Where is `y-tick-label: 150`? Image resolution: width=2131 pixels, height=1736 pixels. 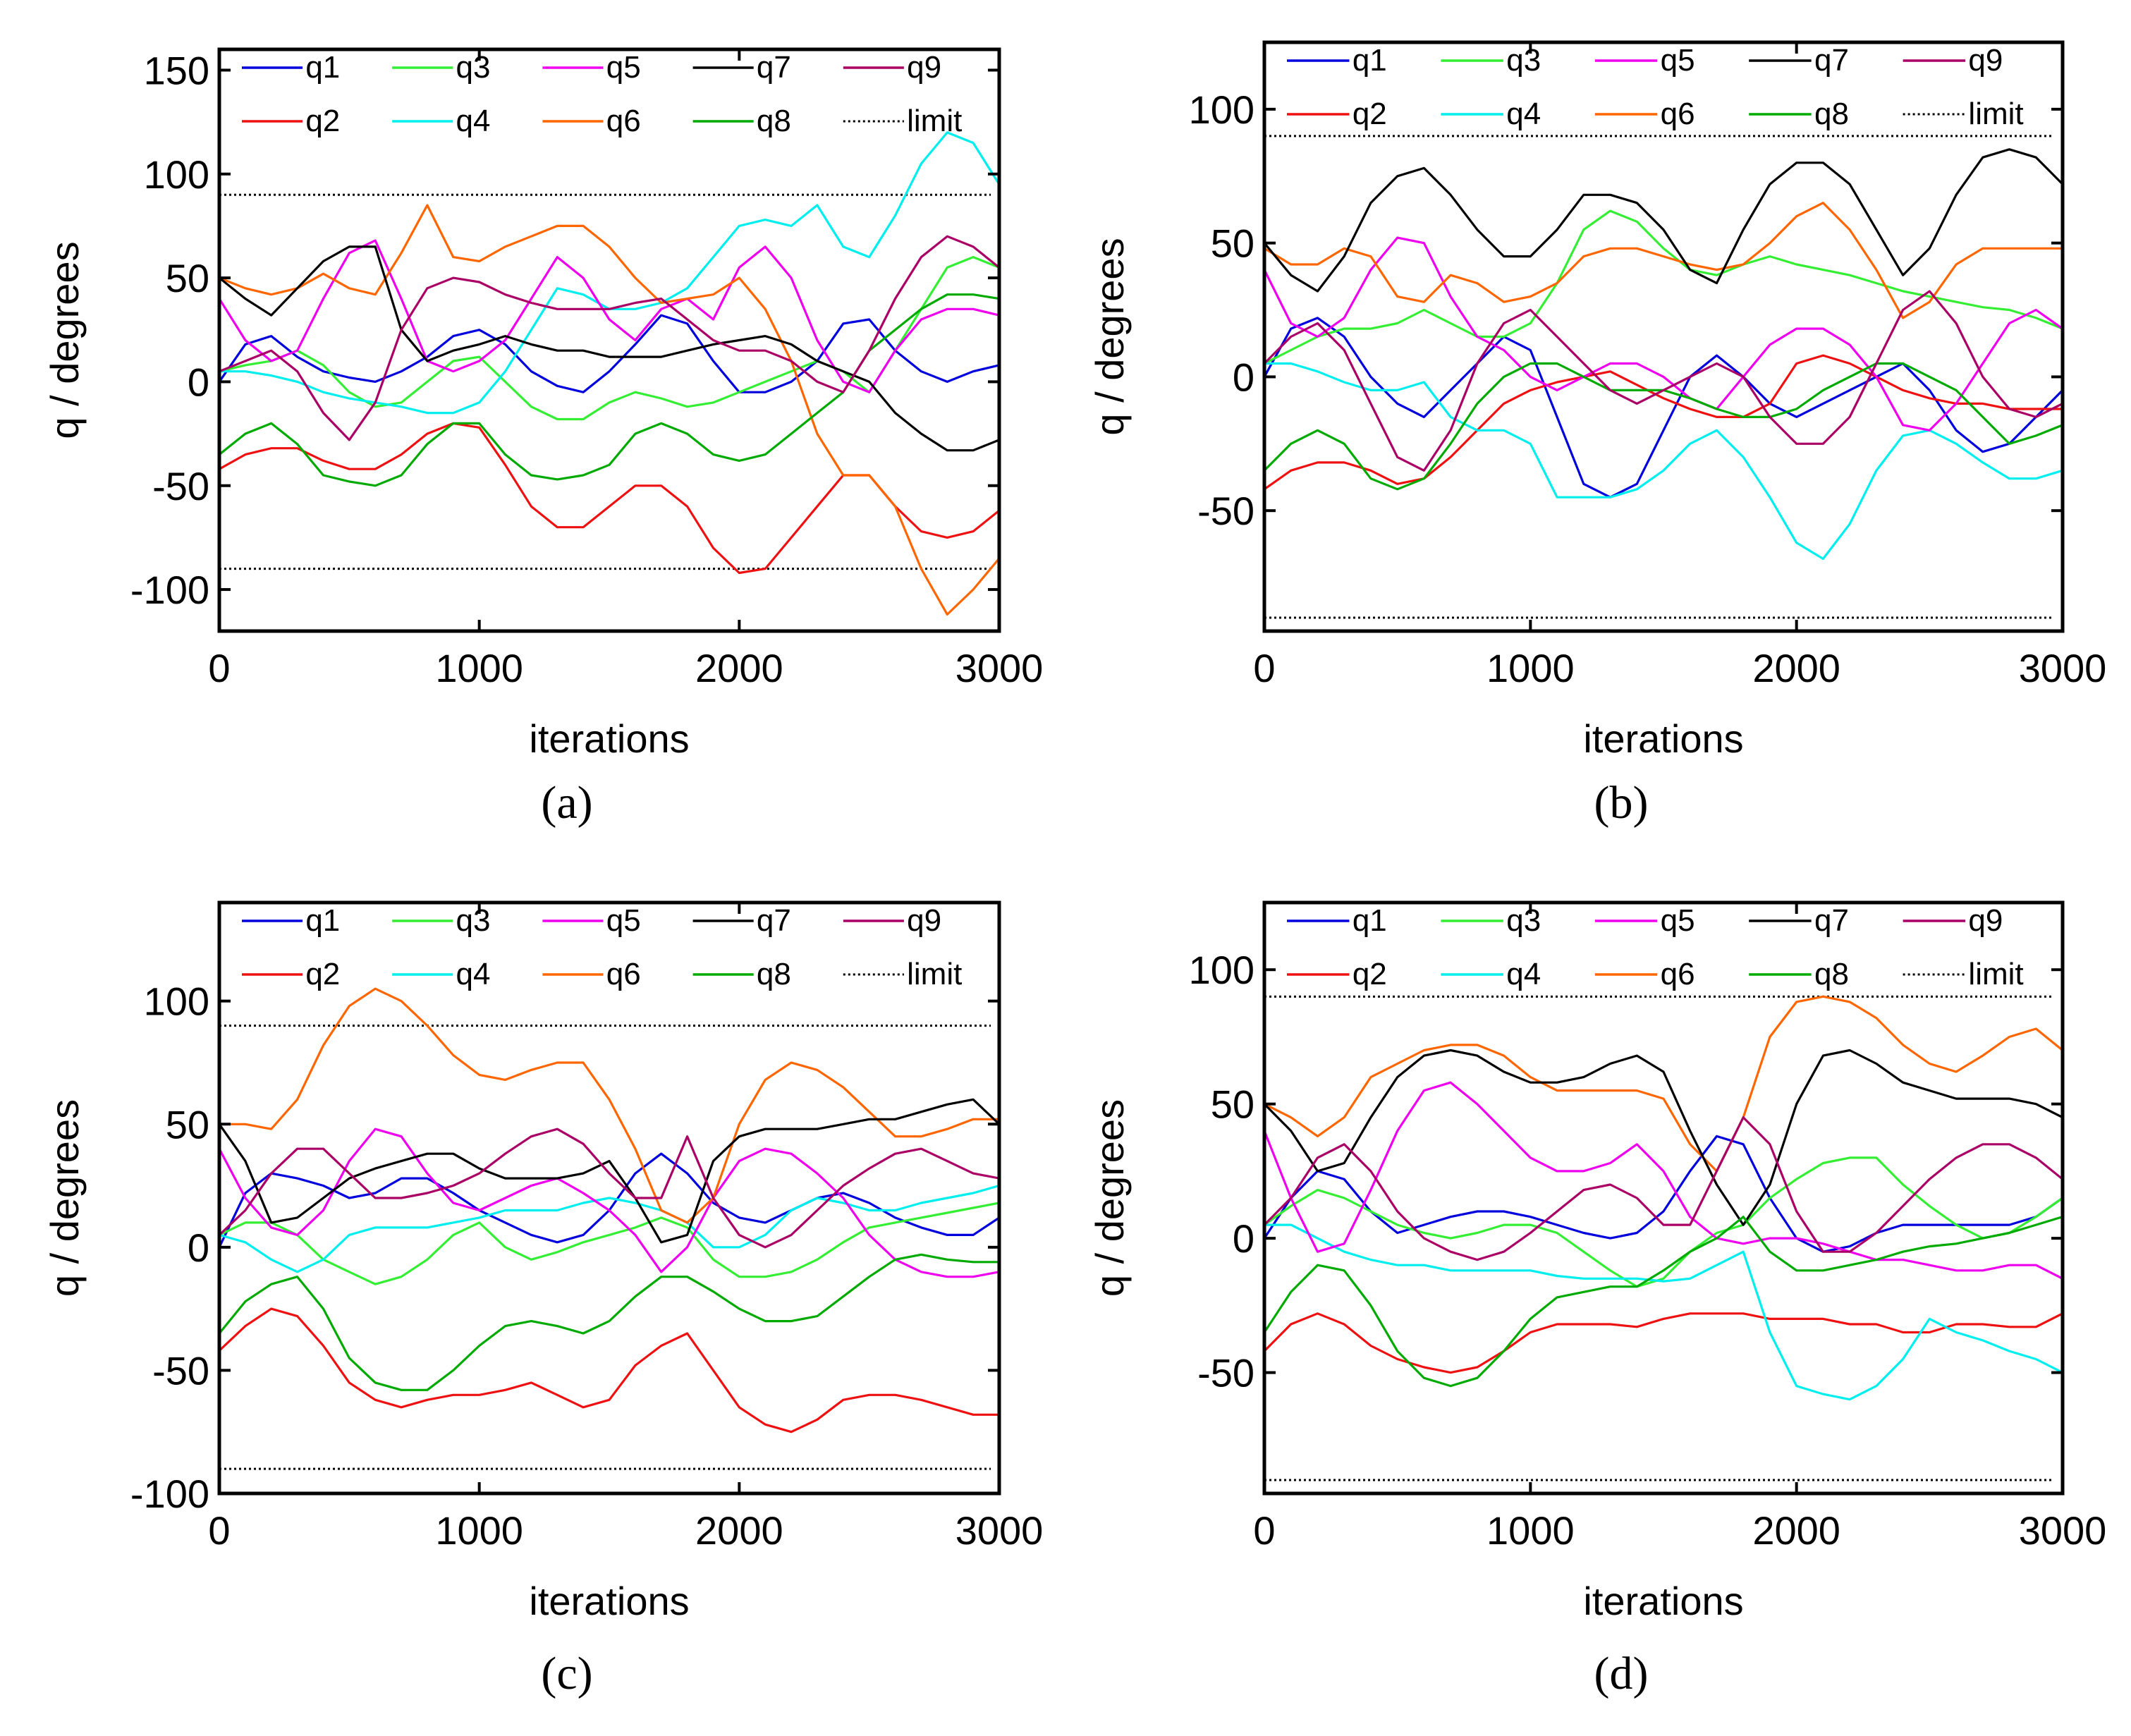
y-tick-label: 150 is located at coordinates (176, 70).